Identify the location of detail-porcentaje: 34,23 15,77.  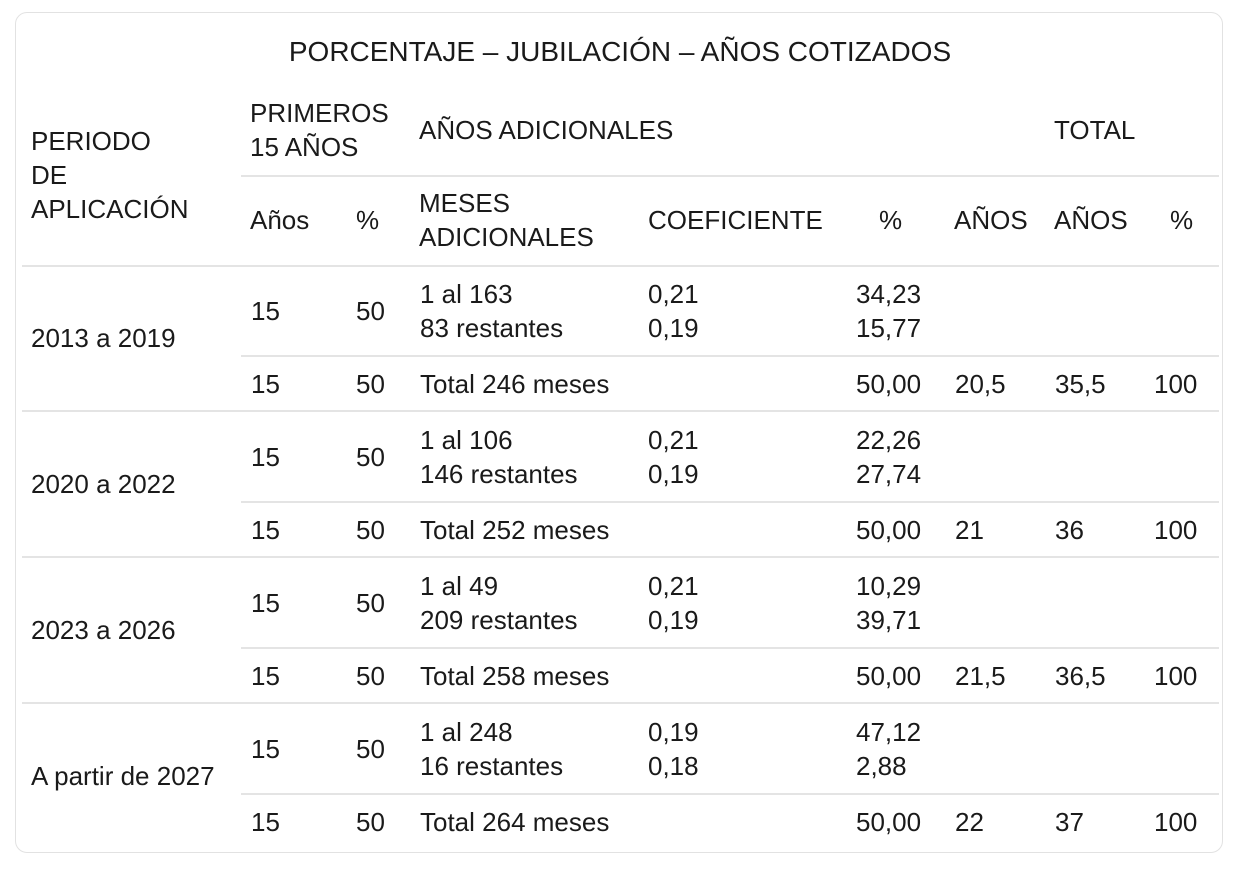
(889, 311).